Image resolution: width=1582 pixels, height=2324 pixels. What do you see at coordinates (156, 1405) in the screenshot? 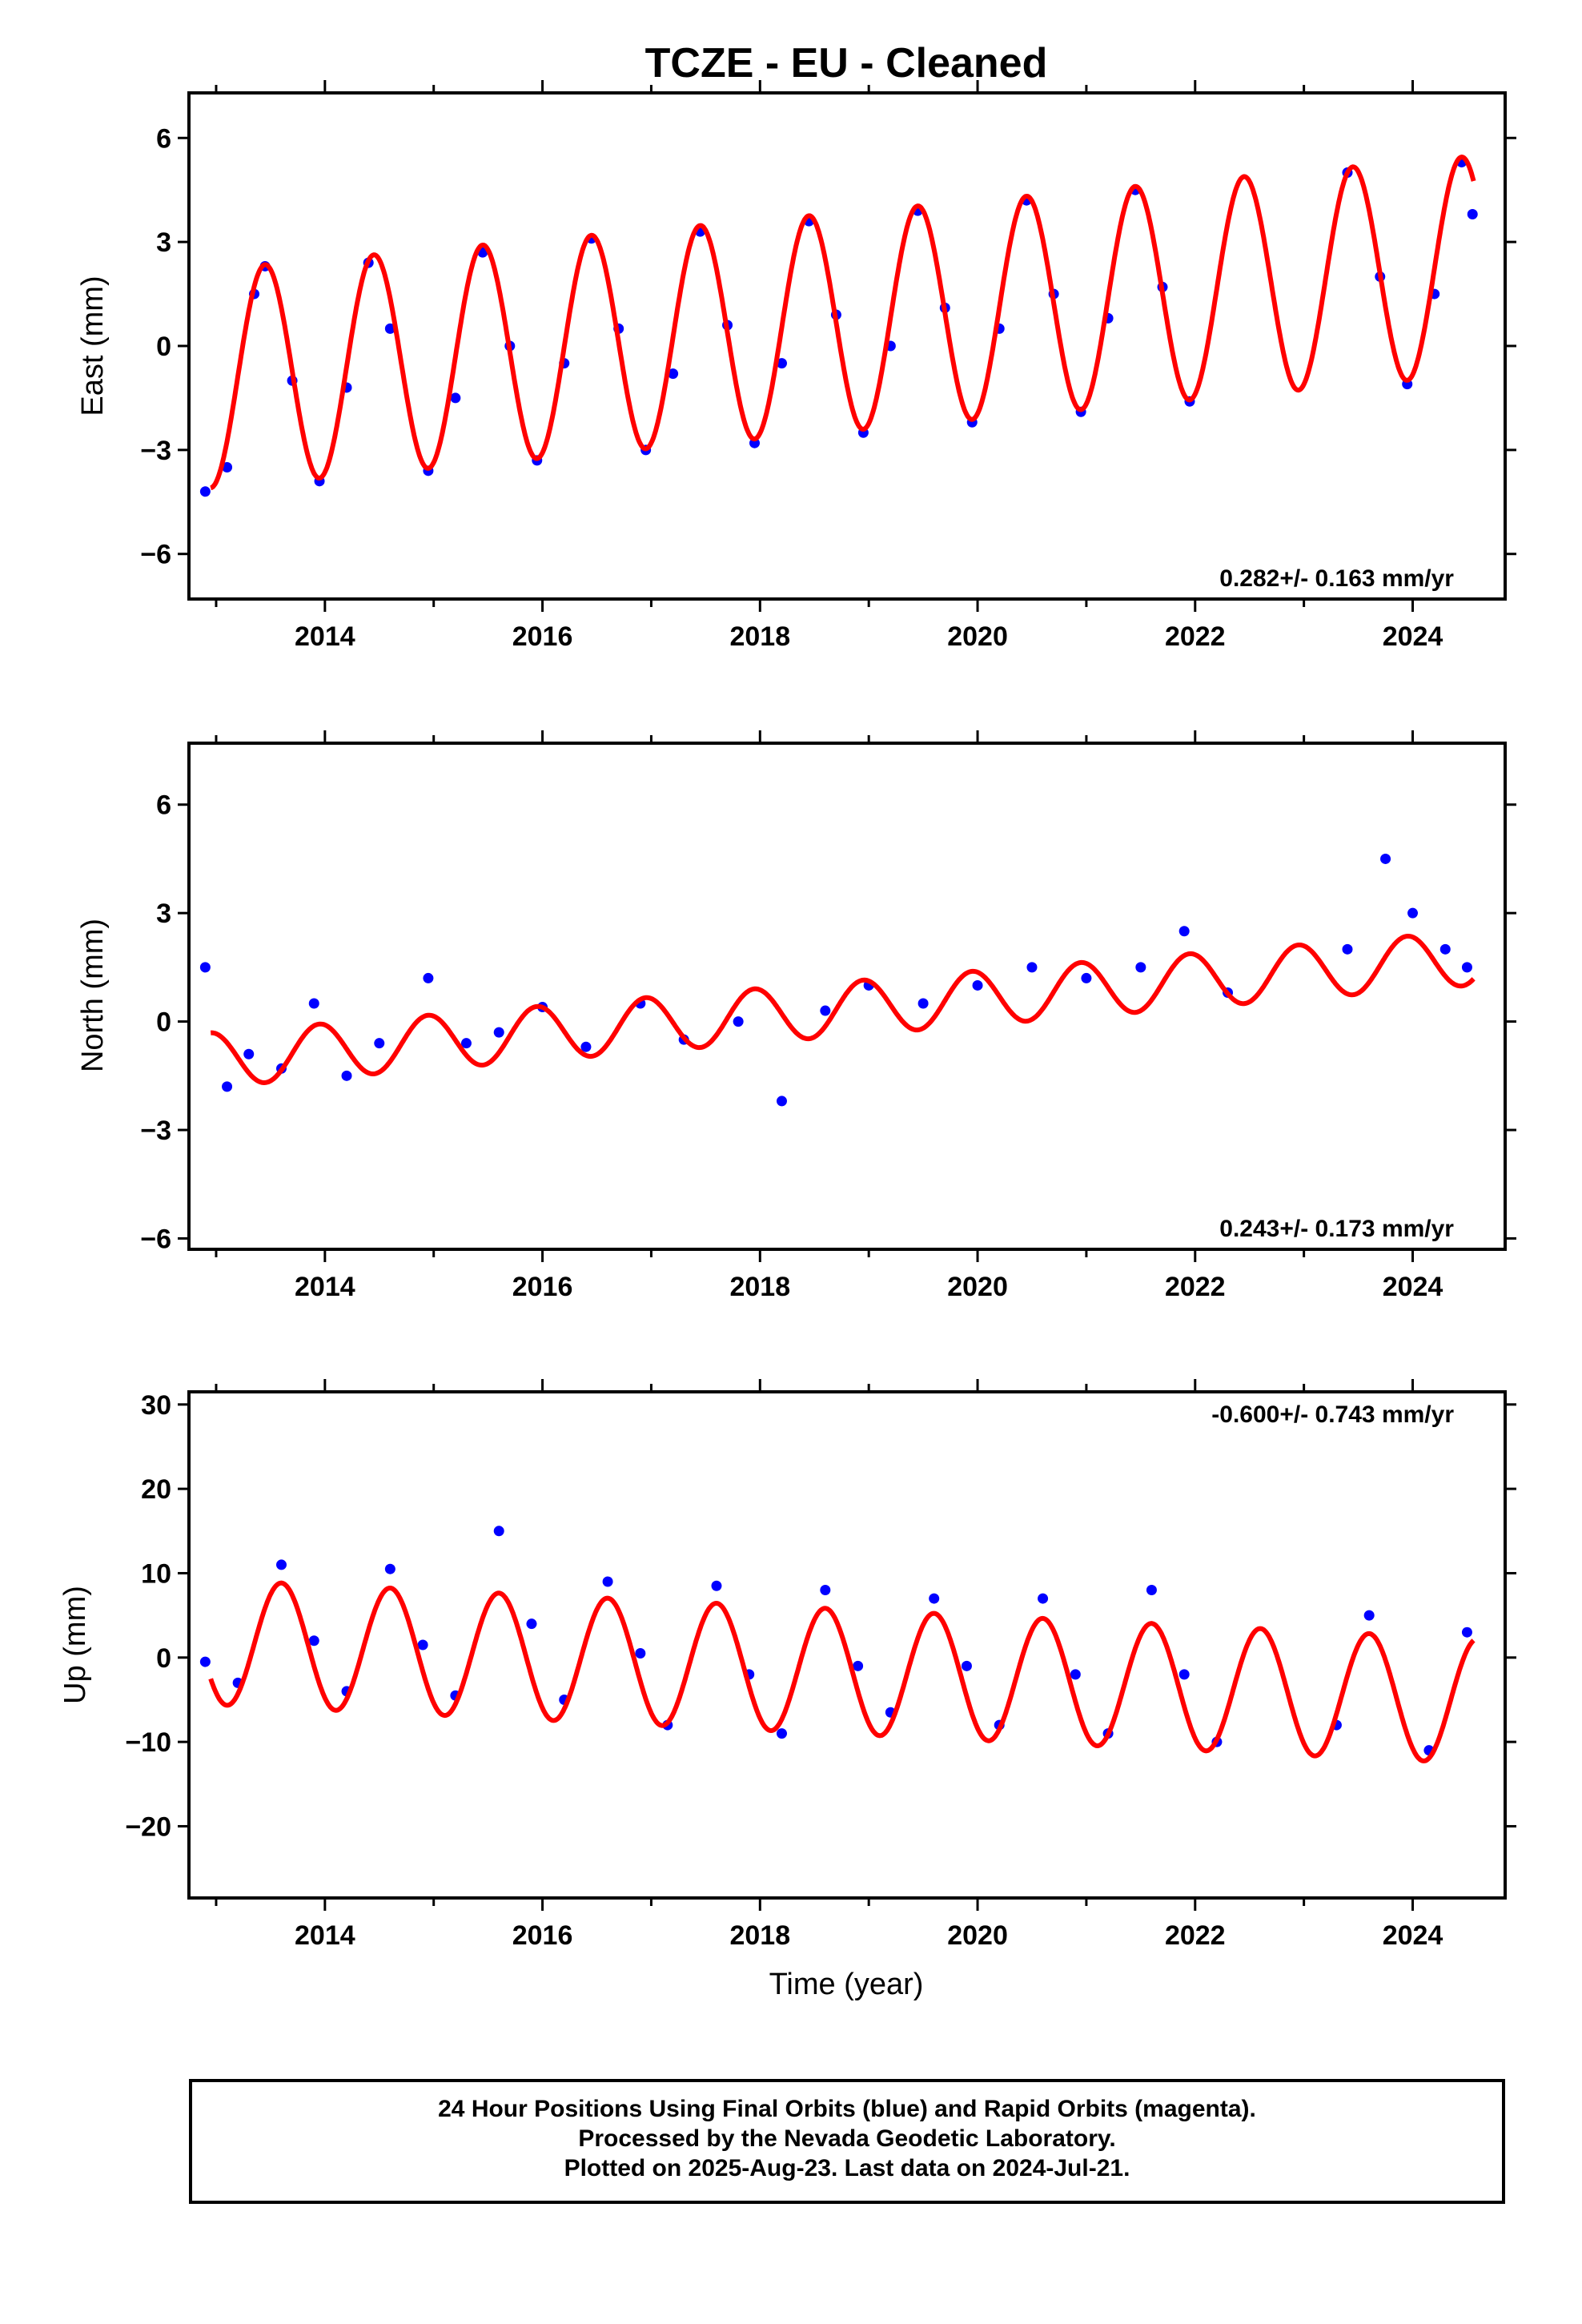
I see `up-y-tick-label: 30` at bounding box center [156, 1405].